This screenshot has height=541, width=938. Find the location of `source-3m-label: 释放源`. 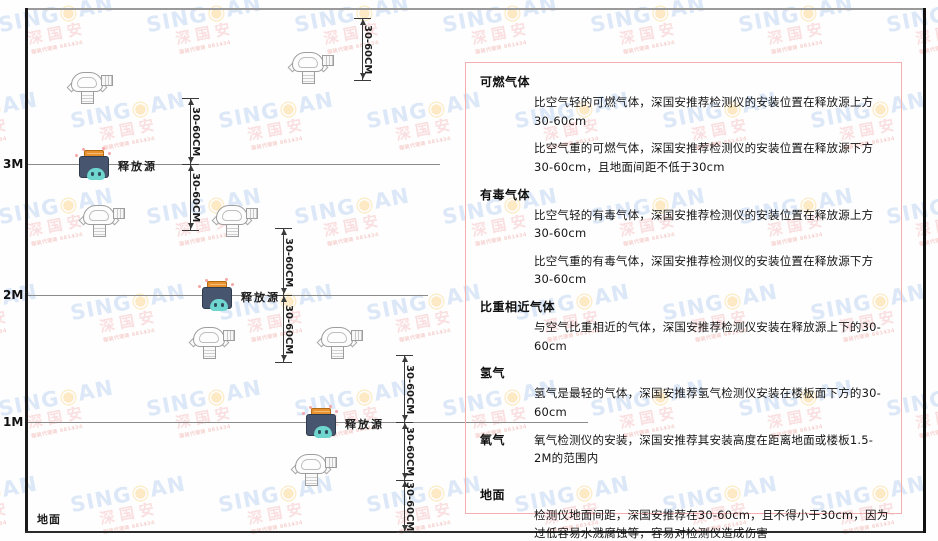

source-3m-label: 释放源 is located at coordinates (137, 166).